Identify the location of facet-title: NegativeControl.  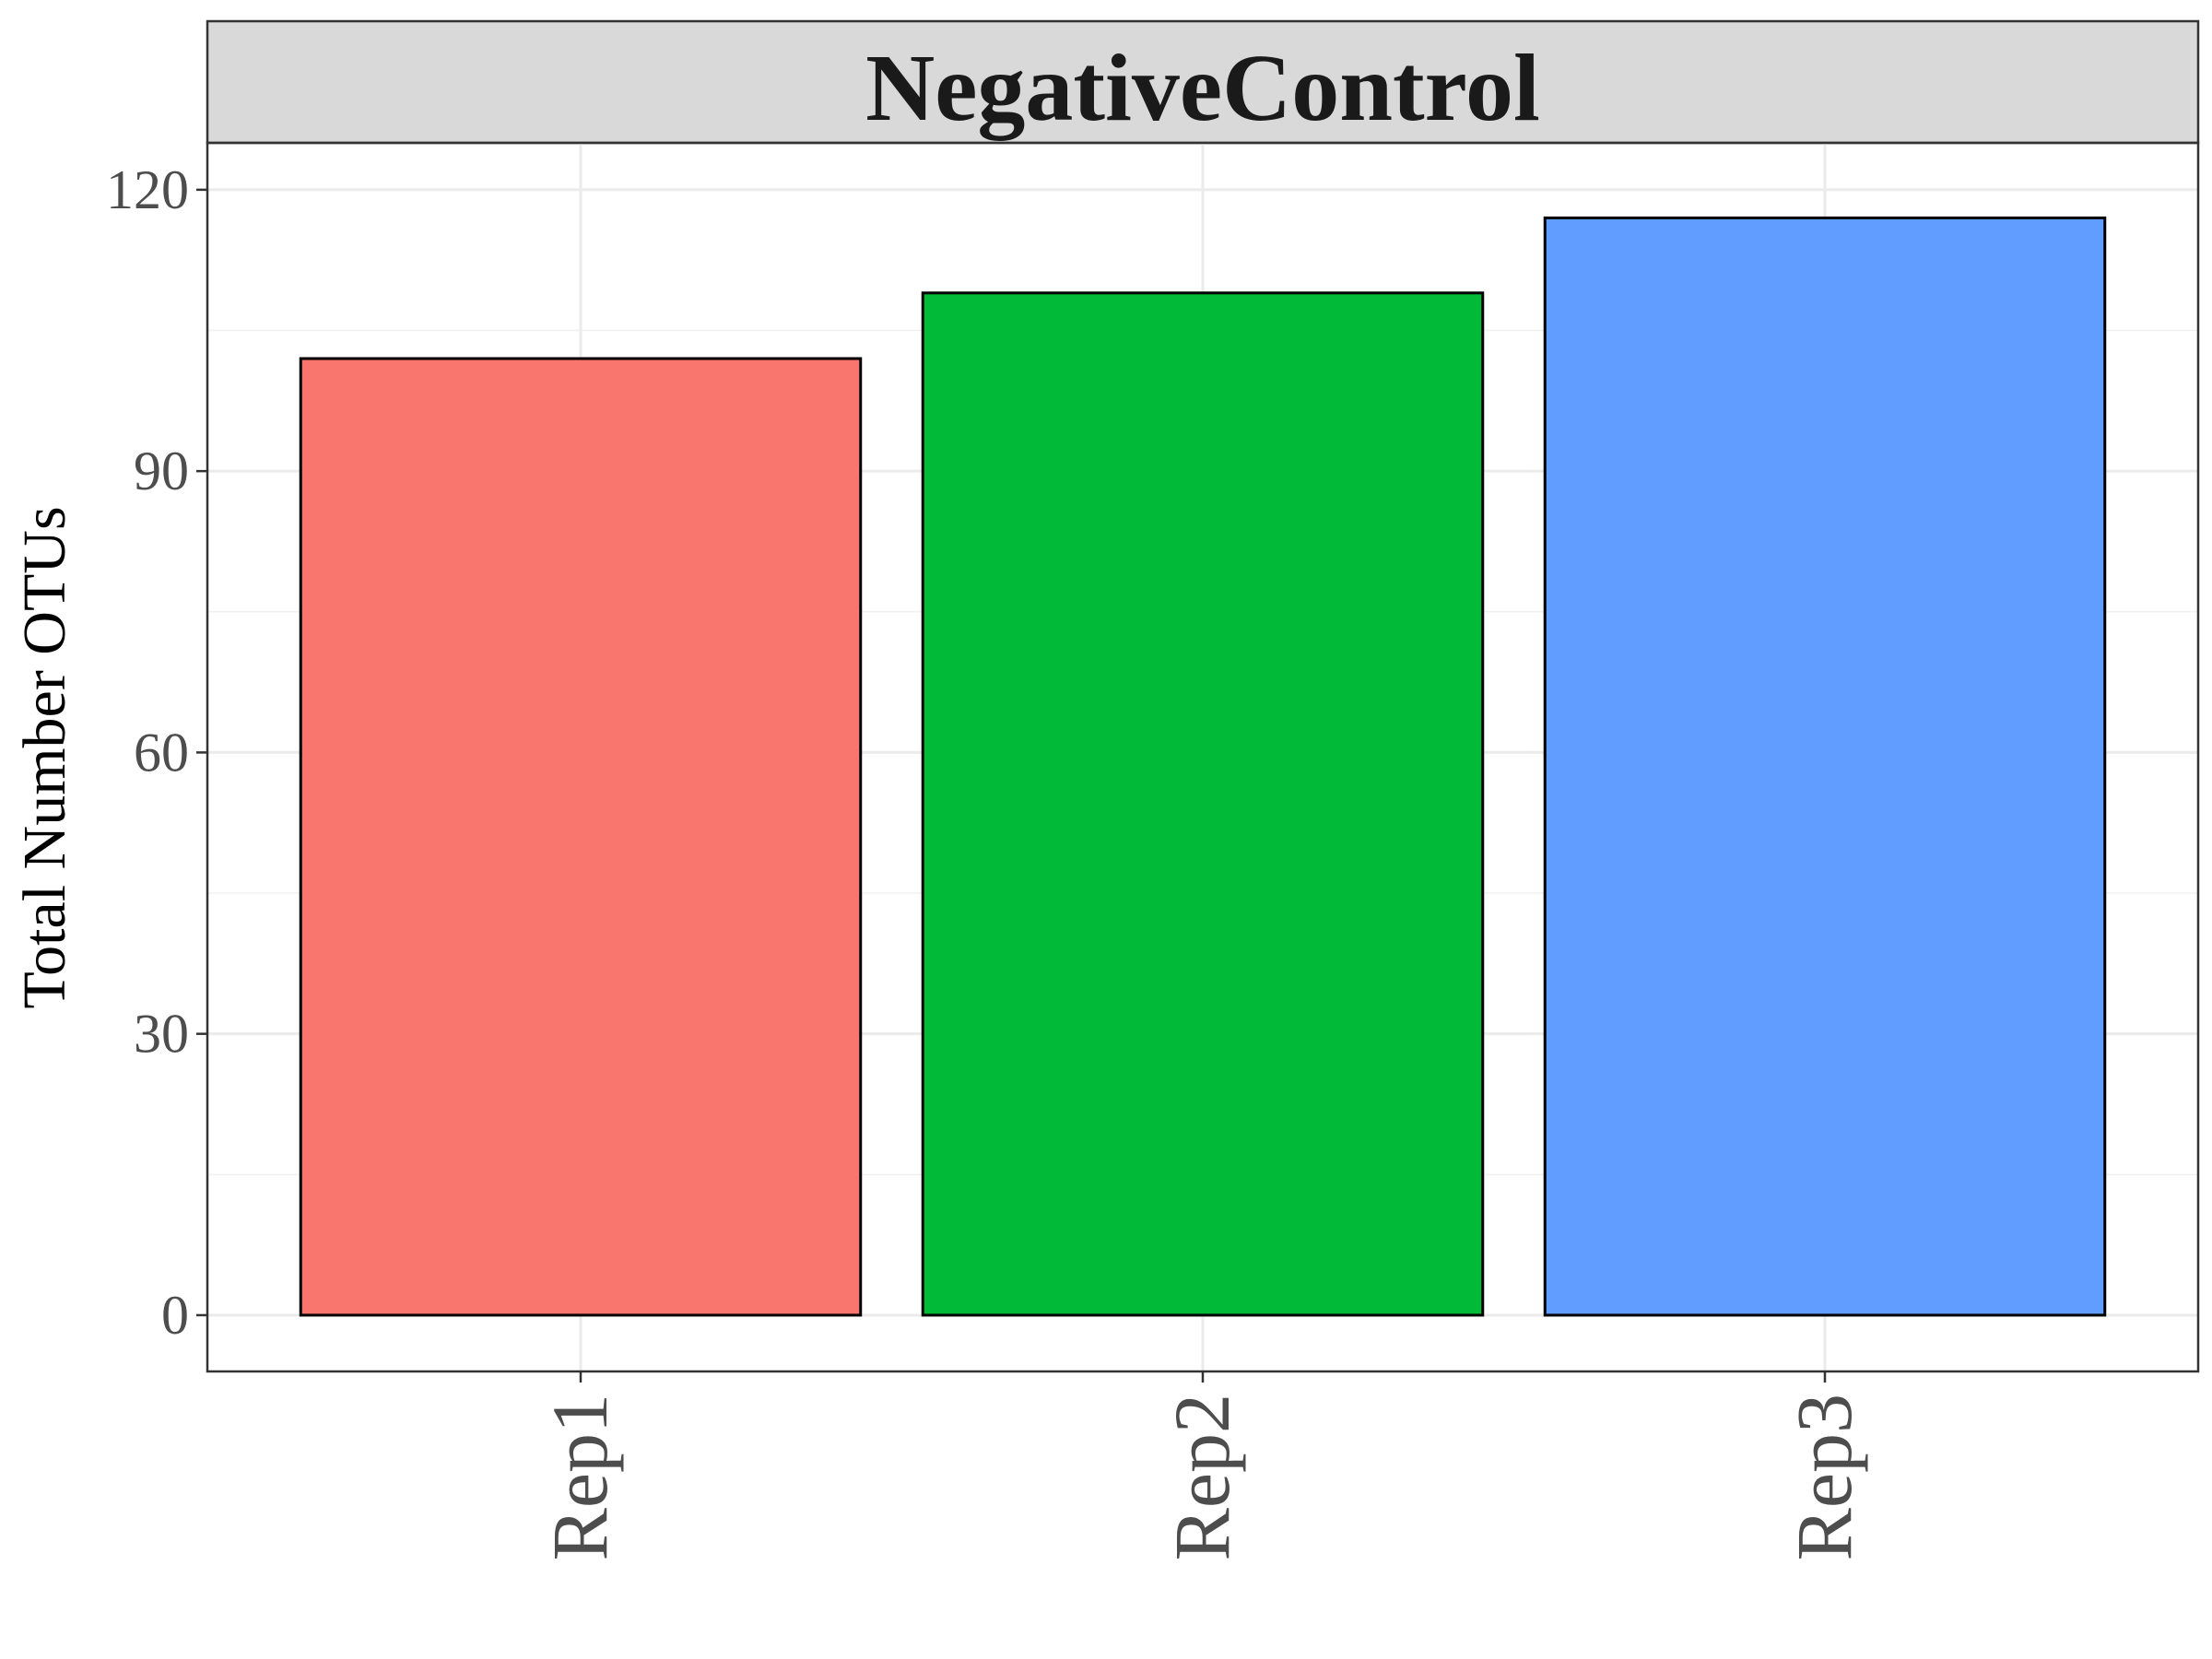
(1202, 88).